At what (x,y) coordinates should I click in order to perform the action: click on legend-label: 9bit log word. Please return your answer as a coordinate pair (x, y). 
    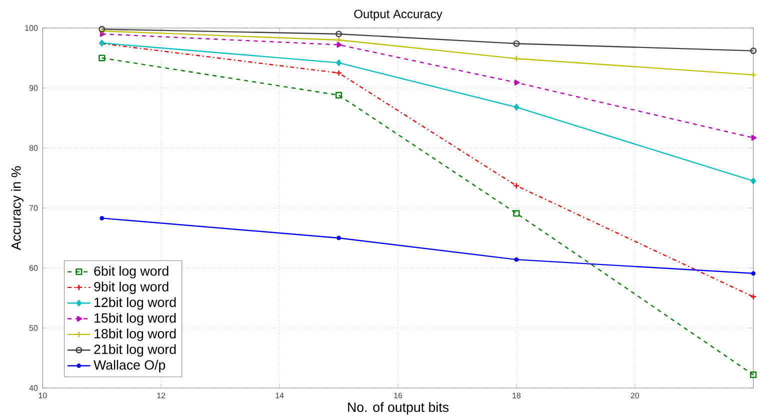
    Looking at the image, I should click on (131, 288).